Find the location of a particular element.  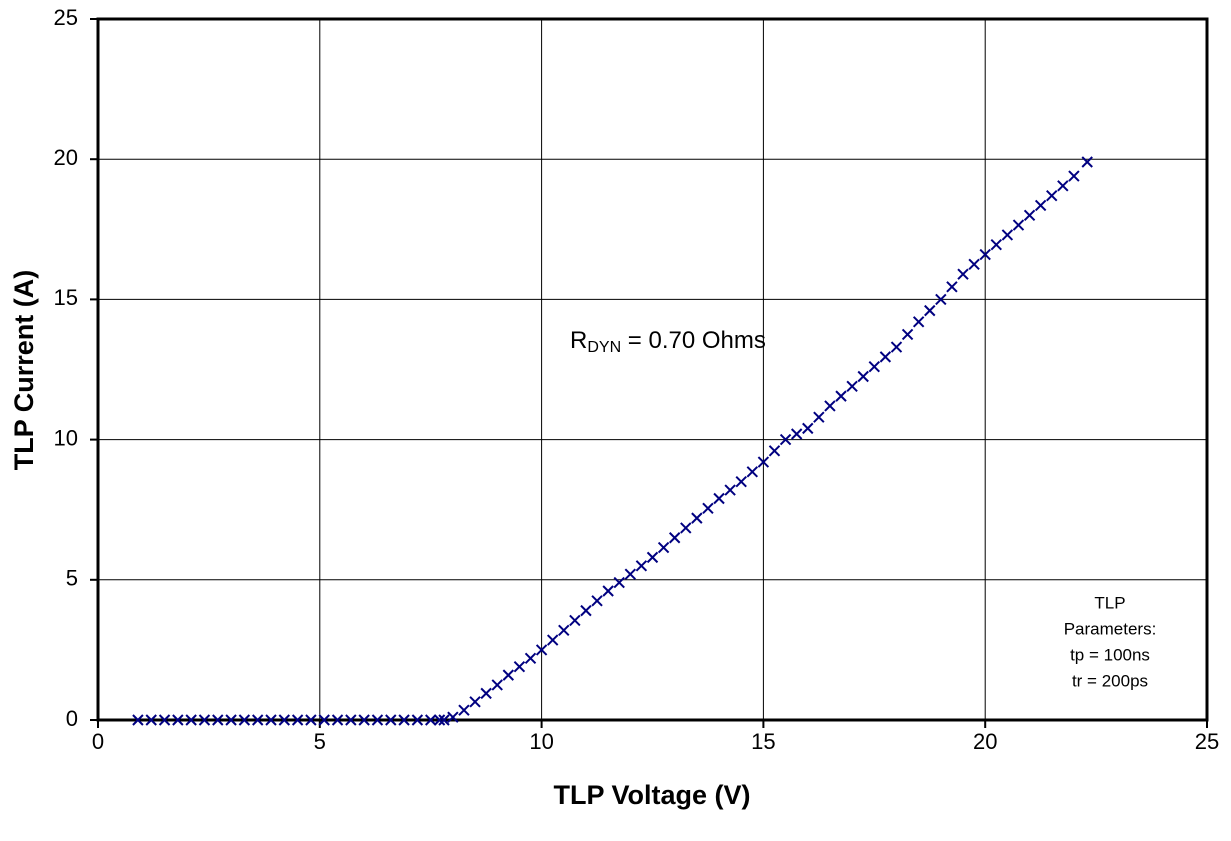

y-axis-title: TLP Current (A) is located at coordinates (24, 370).